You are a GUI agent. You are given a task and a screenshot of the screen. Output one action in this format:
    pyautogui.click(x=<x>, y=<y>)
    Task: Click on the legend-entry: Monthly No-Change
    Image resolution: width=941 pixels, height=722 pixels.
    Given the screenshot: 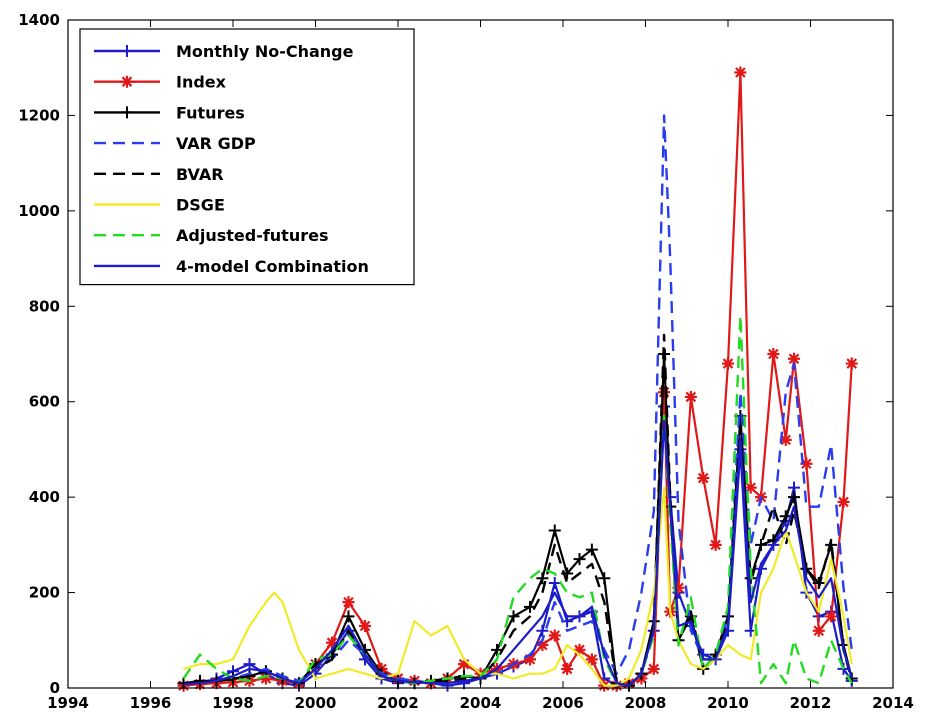 What is the action you would take?
    pyautogui.click(x=224, y=51)
    